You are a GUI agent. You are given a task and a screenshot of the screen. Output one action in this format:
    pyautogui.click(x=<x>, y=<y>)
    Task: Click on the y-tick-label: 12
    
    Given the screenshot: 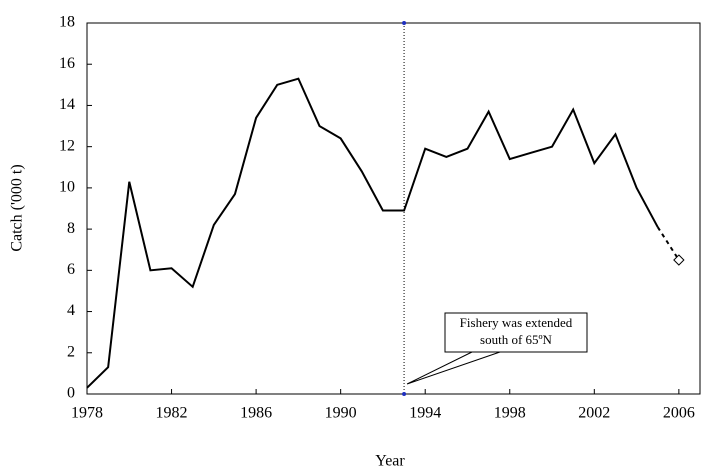 What is the action you would take?
    pyautogui.click(x=67, y=145)
    